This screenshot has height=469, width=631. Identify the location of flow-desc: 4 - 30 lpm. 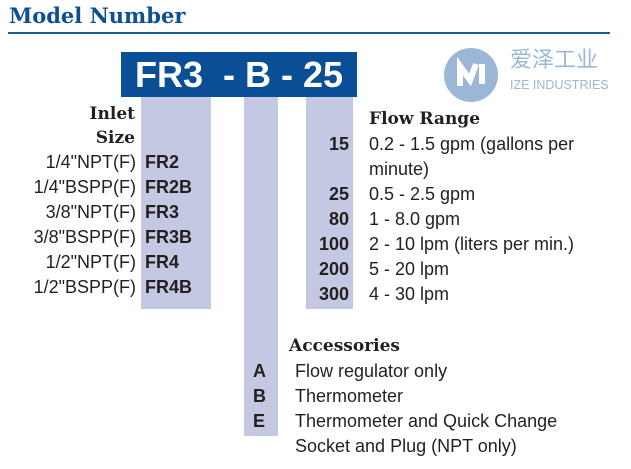
(409, 294).